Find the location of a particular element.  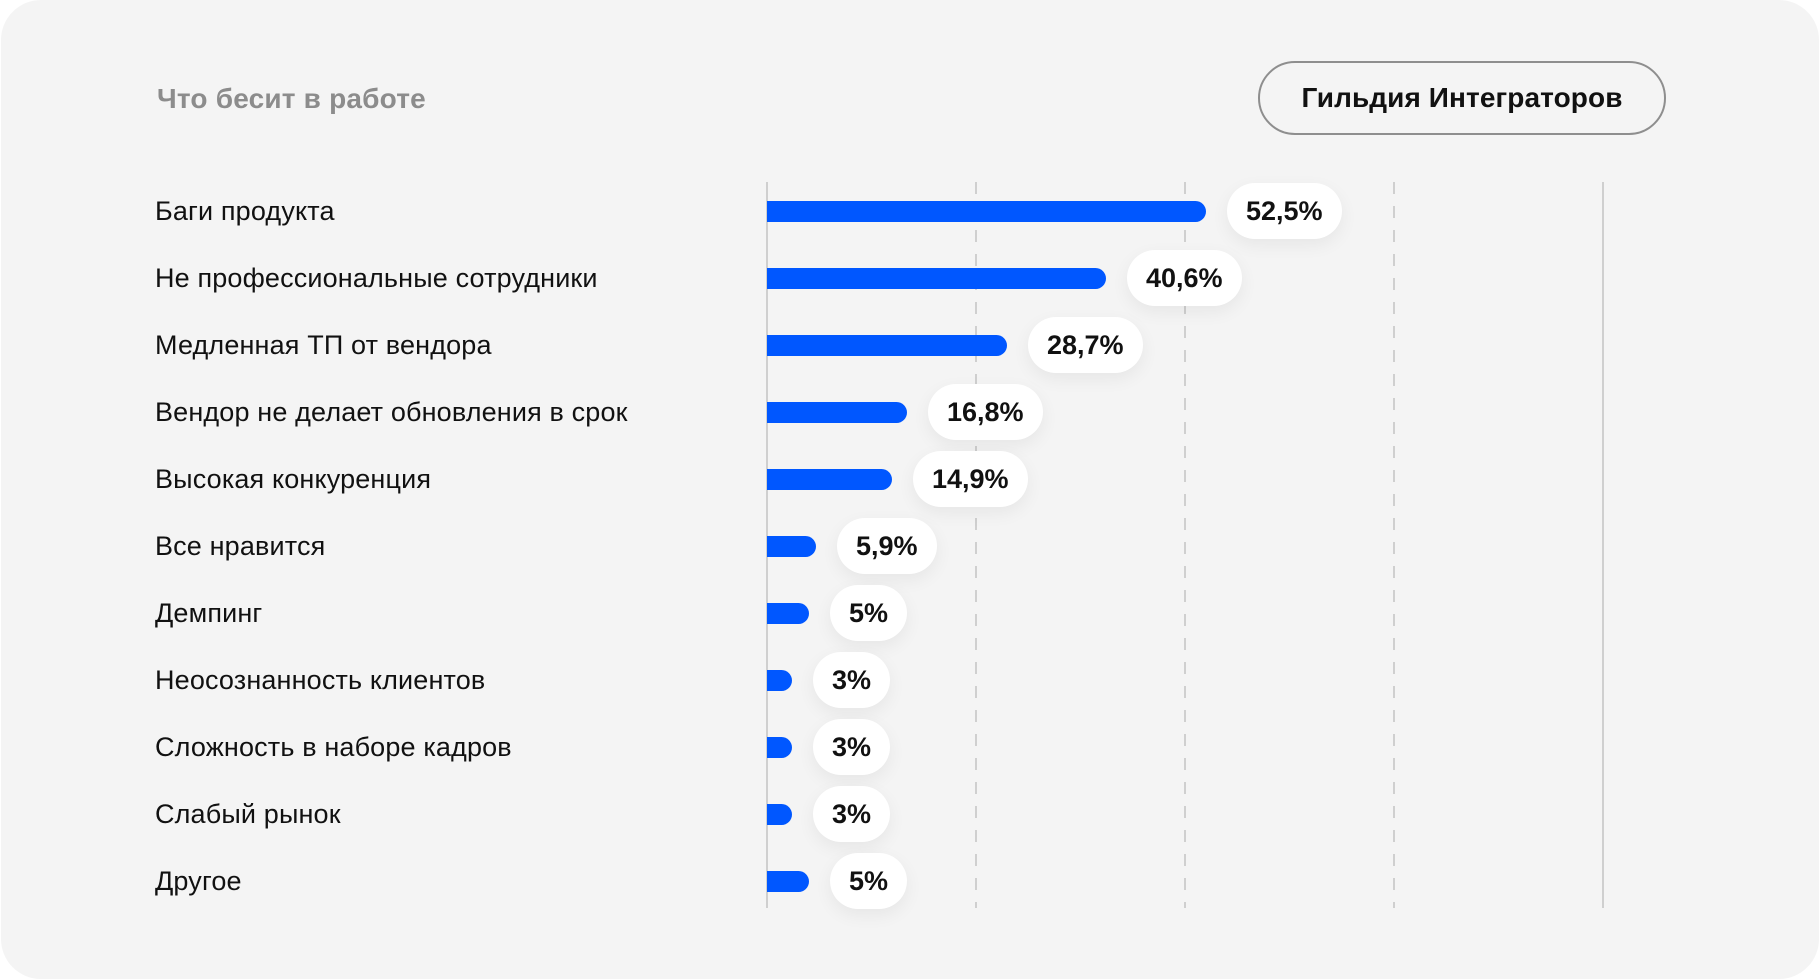

value-badge: 40,6% is located at coordinates (1184, 278).